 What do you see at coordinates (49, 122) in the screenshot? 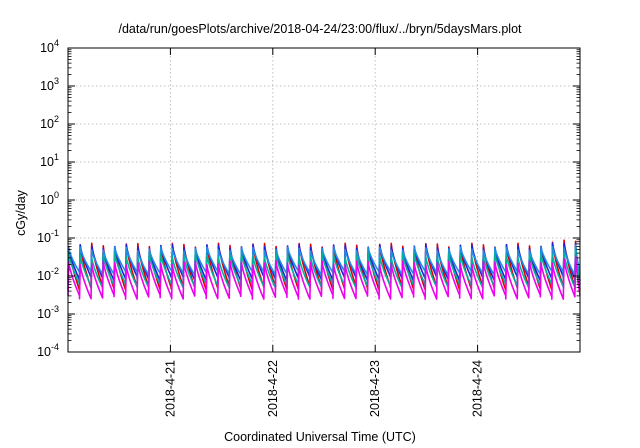
I see `y-tick-label: 10²` at bounding box center [49, 122].